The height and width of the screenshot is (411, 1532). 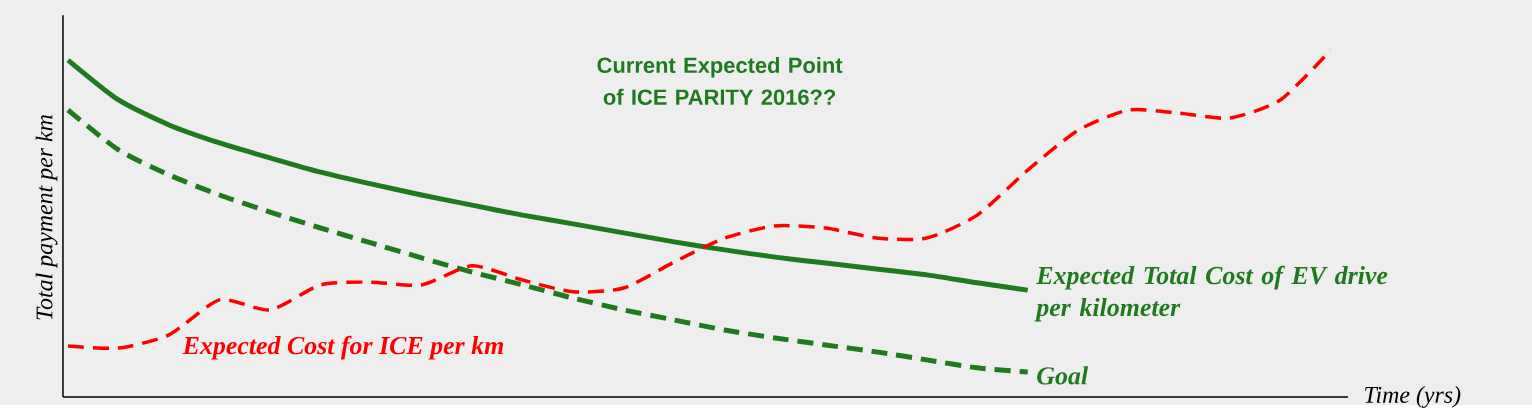 I want to click on series-label: Goal, so click(x=1063, y=375).